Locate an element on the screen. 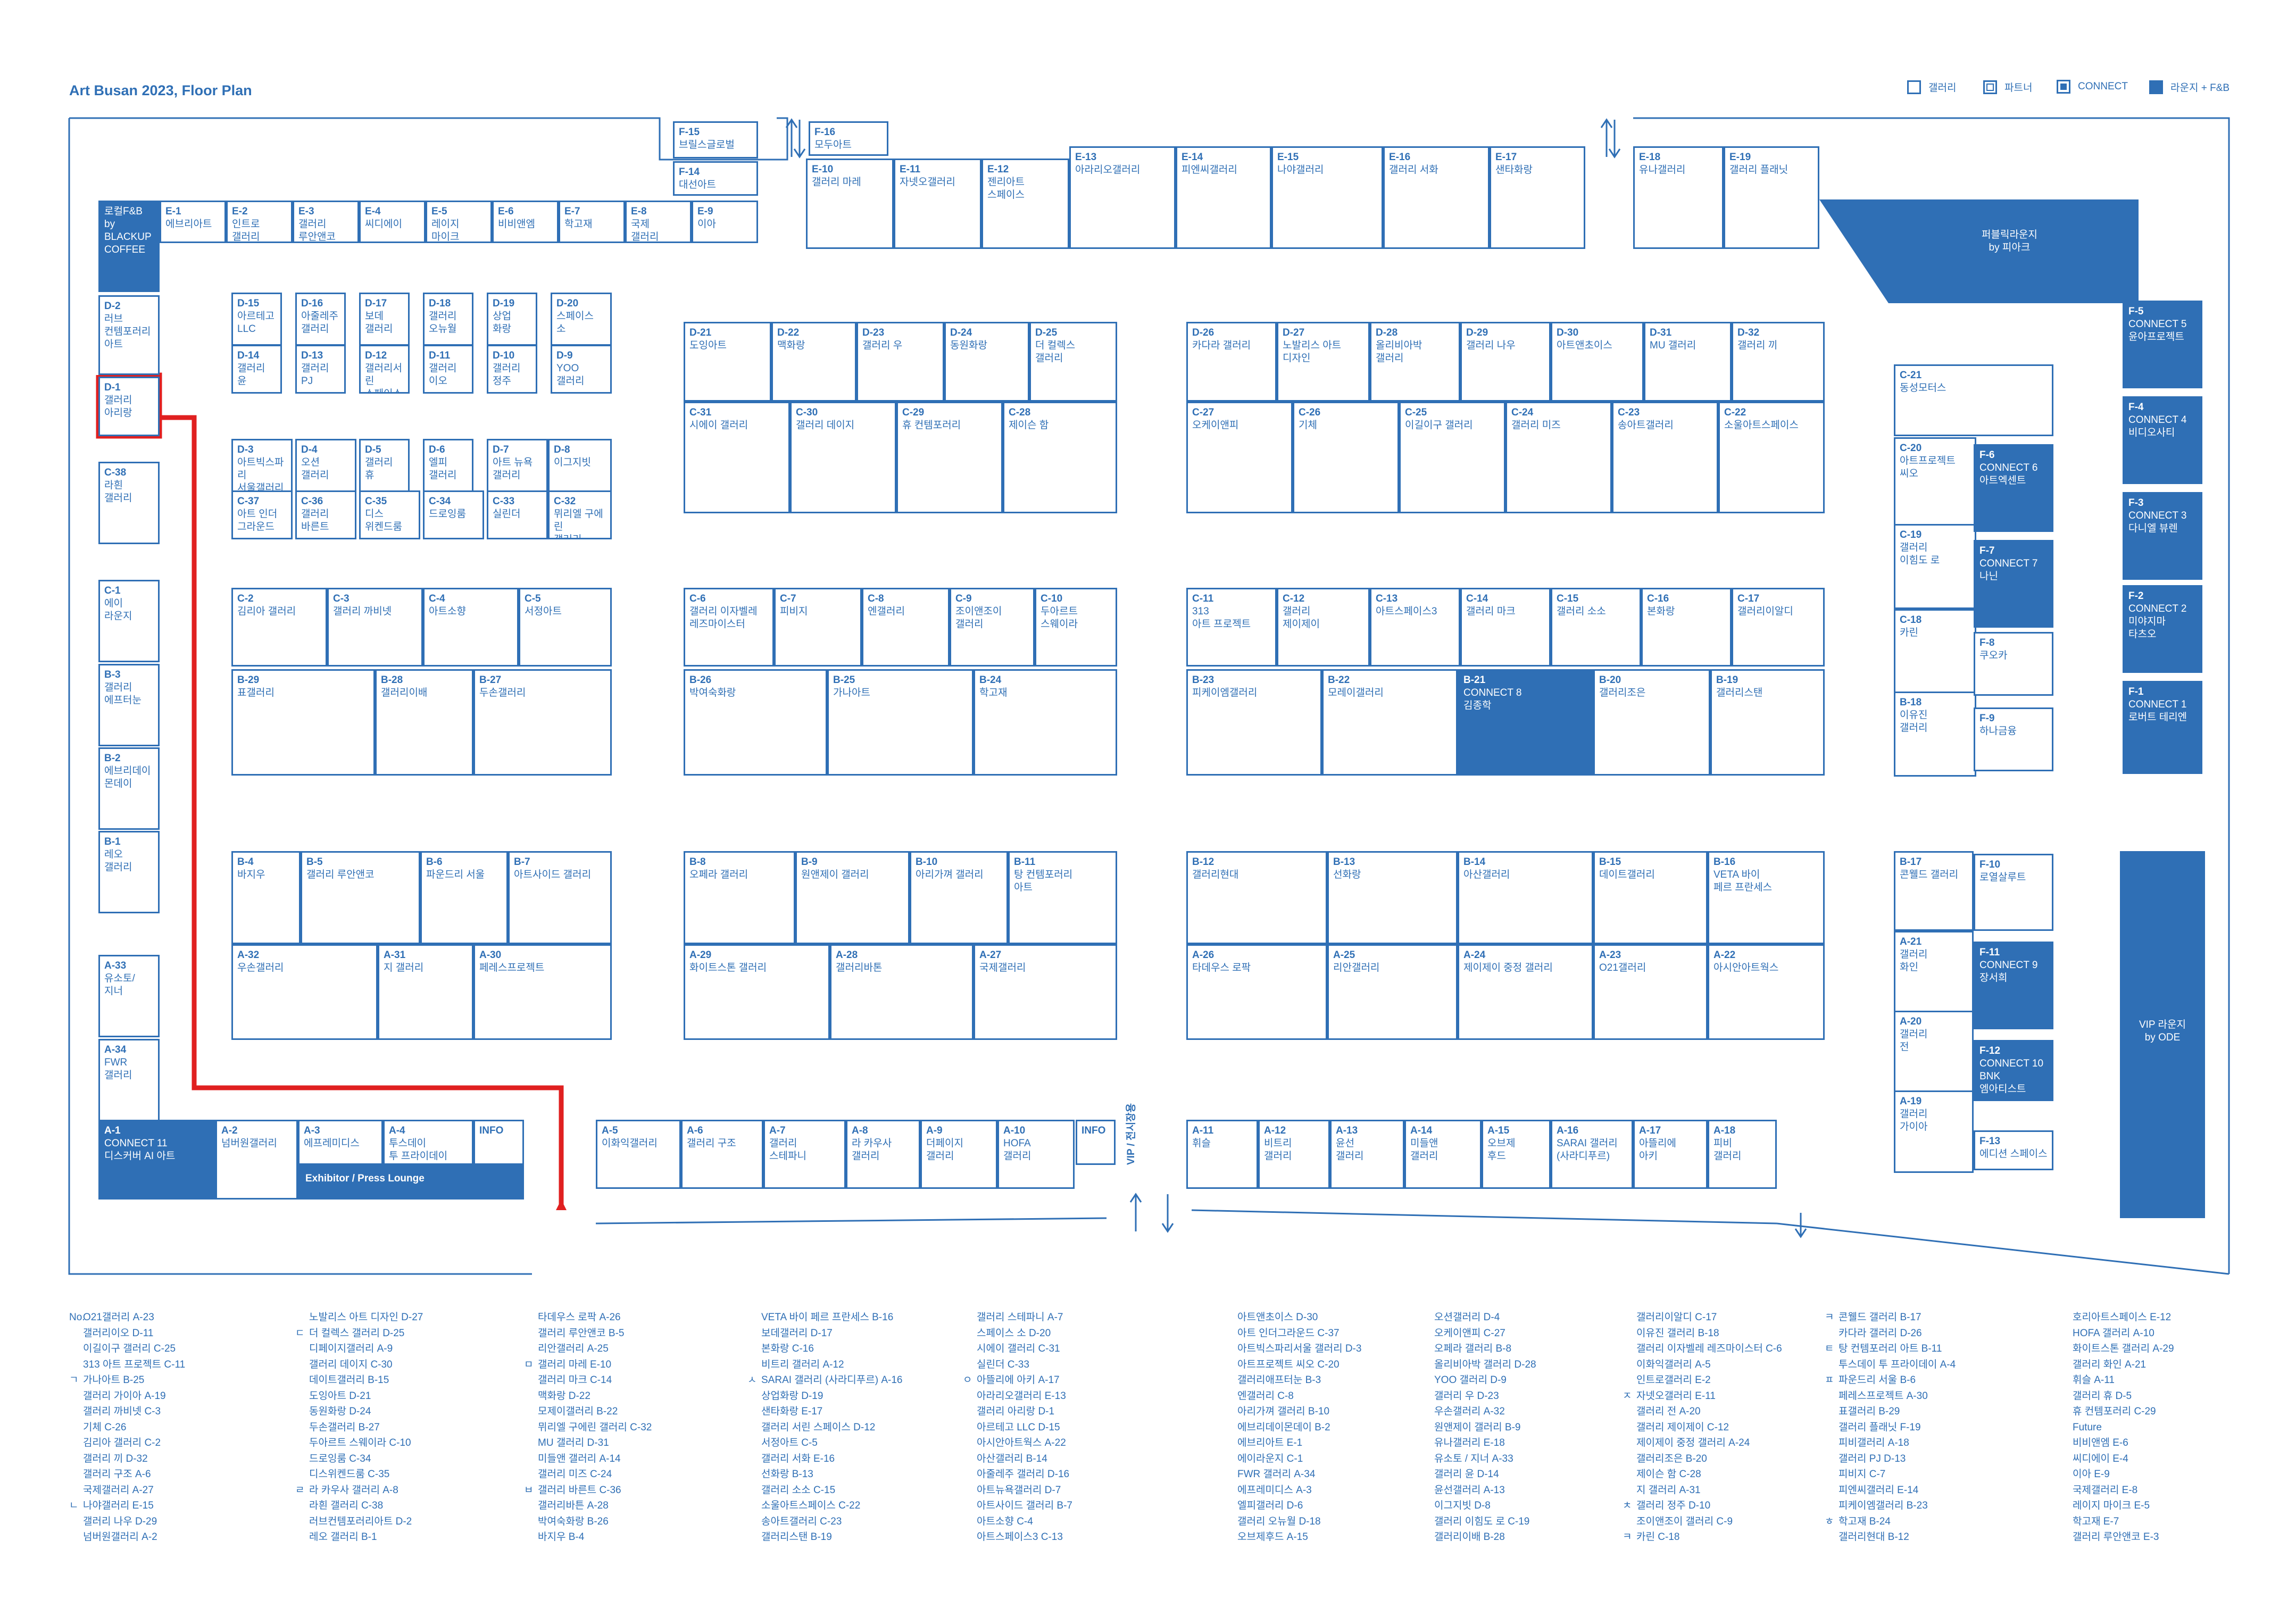  booth-f-3: F-3 CONNECT 3 다니엘 뷰렌 is located at coordinates (2162, 536).